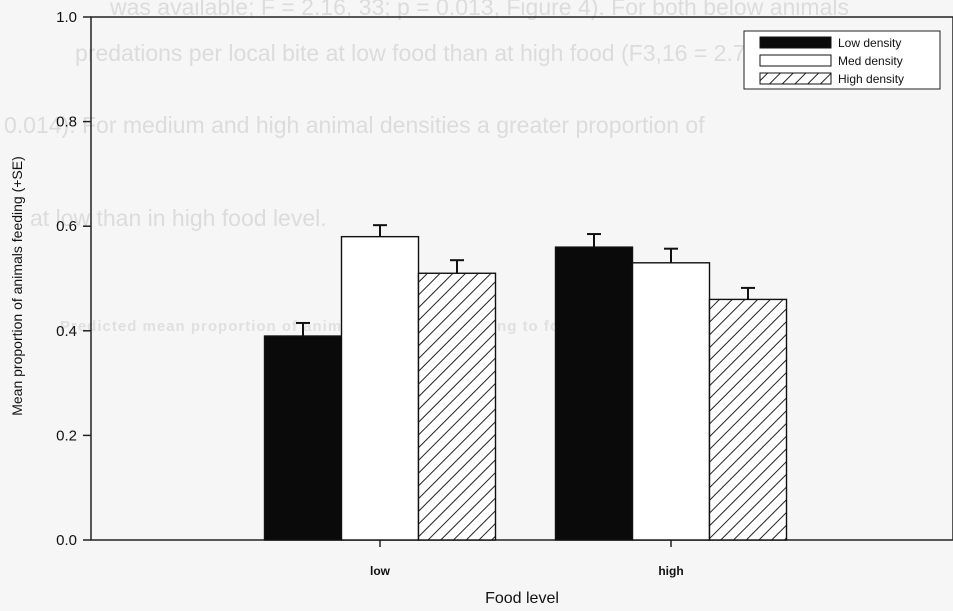 This screenshot has width=953, height=611. What do you see at coordinates (178, 218) in the screenshot?
I see `background-text-line-4: at low than in high food level.` at bounding box center [178, 218].